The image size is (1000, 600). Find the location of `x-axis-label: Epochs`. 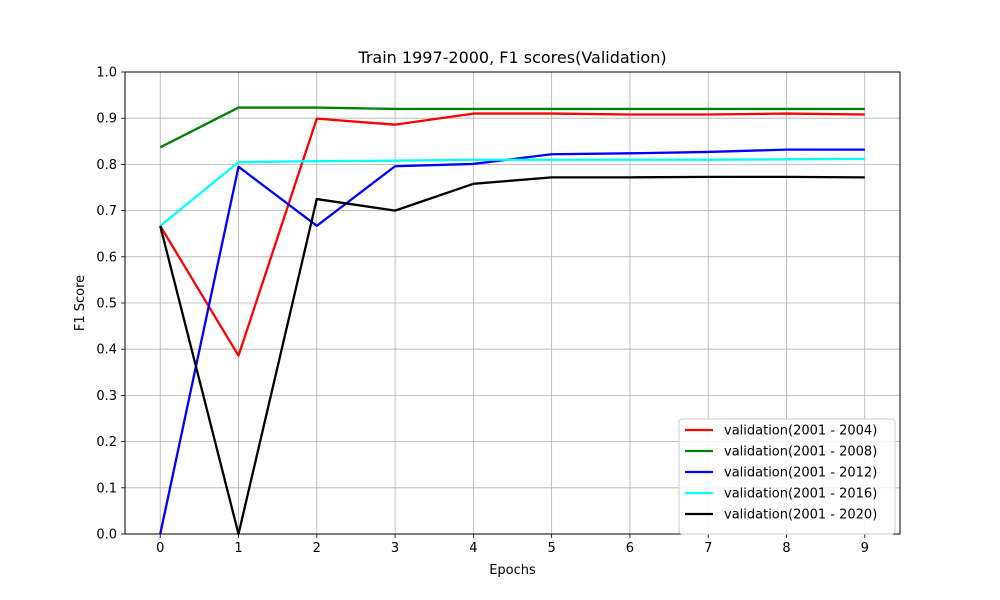

x-axis-label: Epochs is located at coordinates (512, 570).